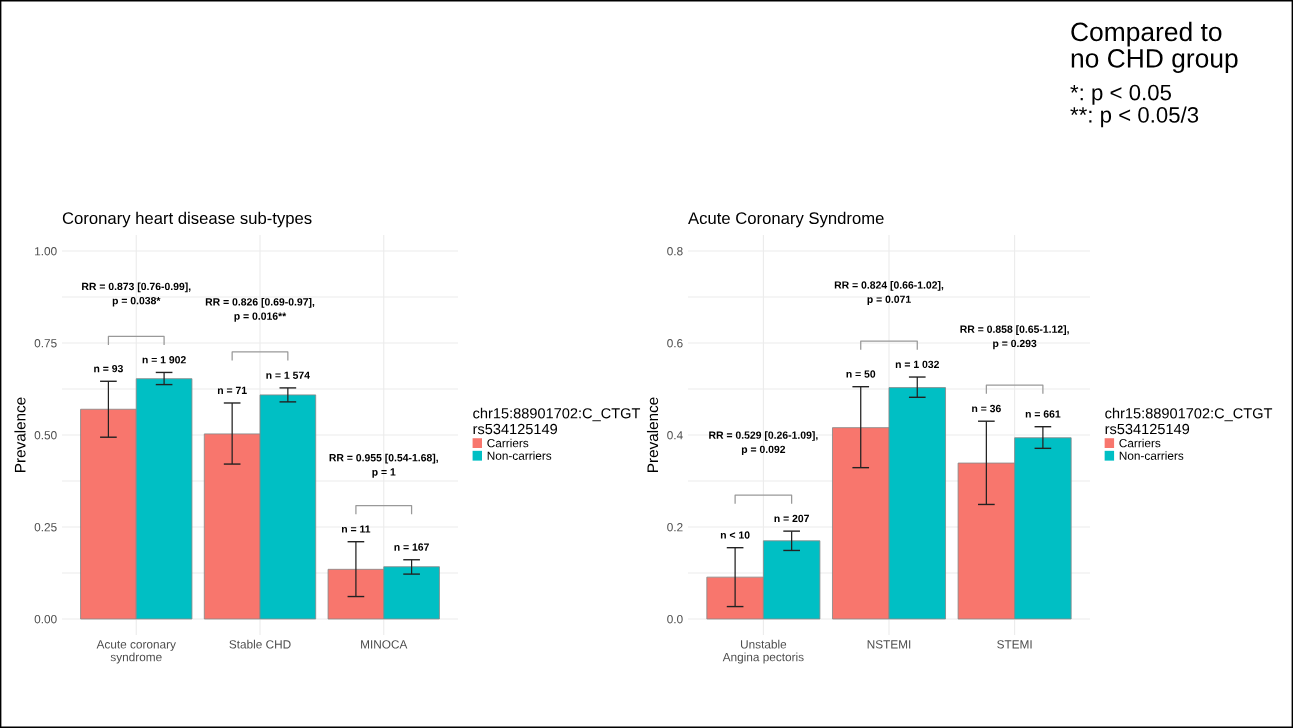  Describe the element at coordinates (45, 619) in the screenshot. I see `y-tick-label: 0.00` at that location.